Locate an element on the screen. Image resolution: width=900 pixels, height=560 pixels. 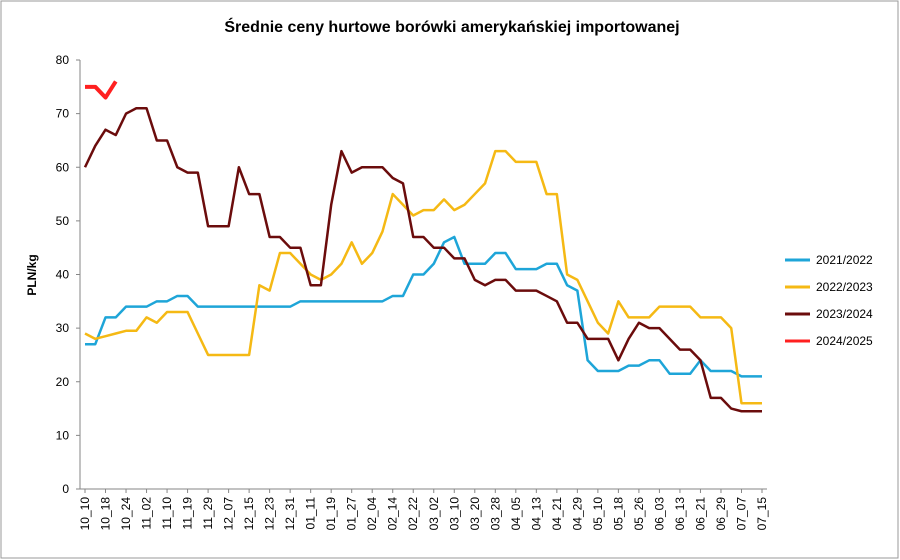
legend-label: 2024/2025 is located at coordinates (844, 341).